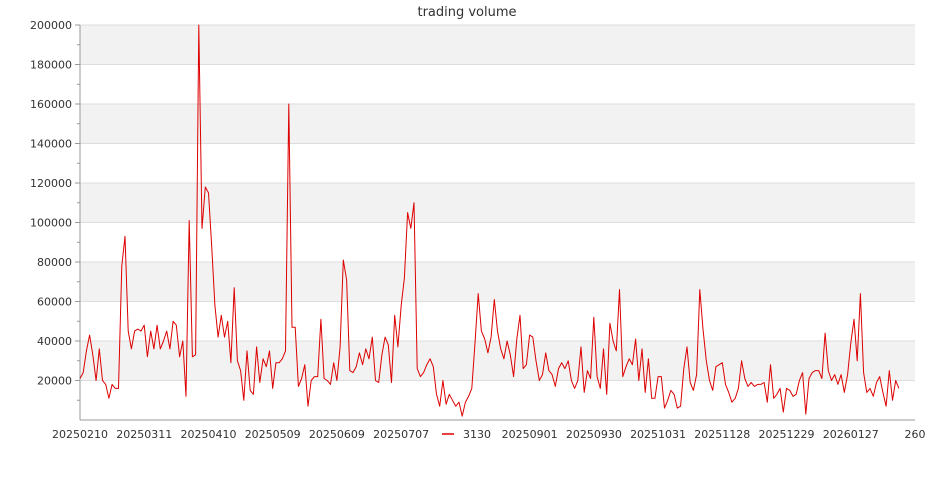  What do you see at coordinates (54, 341) in the screenshot?
I see `y-tick-label: 40000` at bounding box center [54, 341].